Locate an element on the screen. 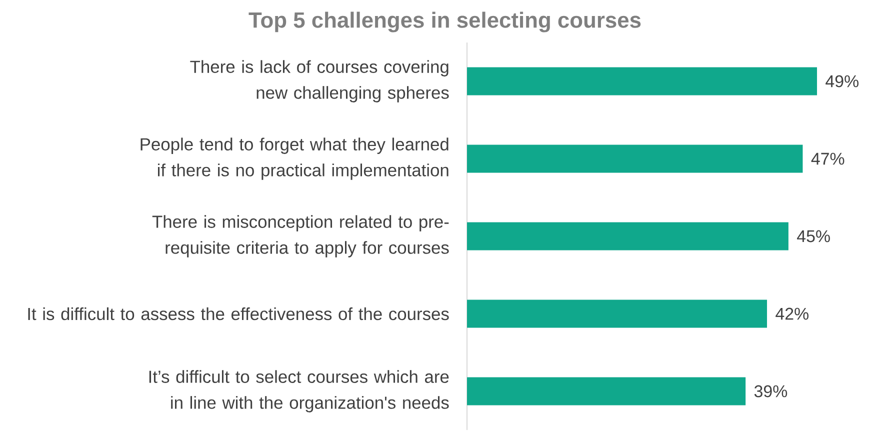  data-label: 49% is located at coordinates (842, 81).